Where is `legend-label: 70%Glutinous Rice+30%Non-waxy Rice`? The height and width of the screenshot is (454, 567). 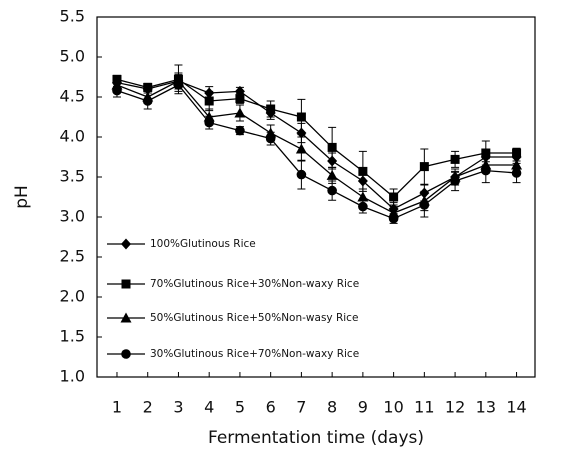 legend-label: 70%Glutinous Rice+30%Non-waxy Rice is located at coordinates (254, 284).